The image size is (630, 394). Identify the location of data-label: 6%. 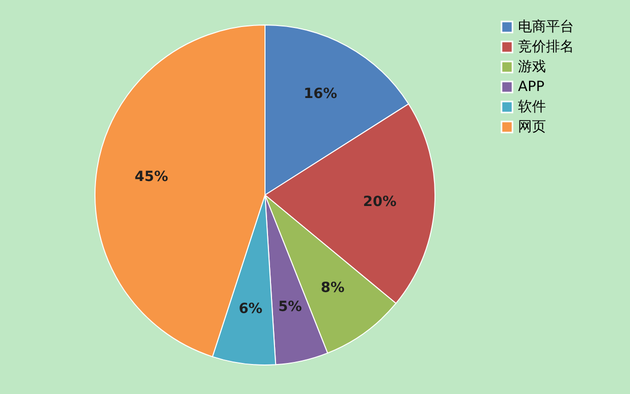
(250, 309).